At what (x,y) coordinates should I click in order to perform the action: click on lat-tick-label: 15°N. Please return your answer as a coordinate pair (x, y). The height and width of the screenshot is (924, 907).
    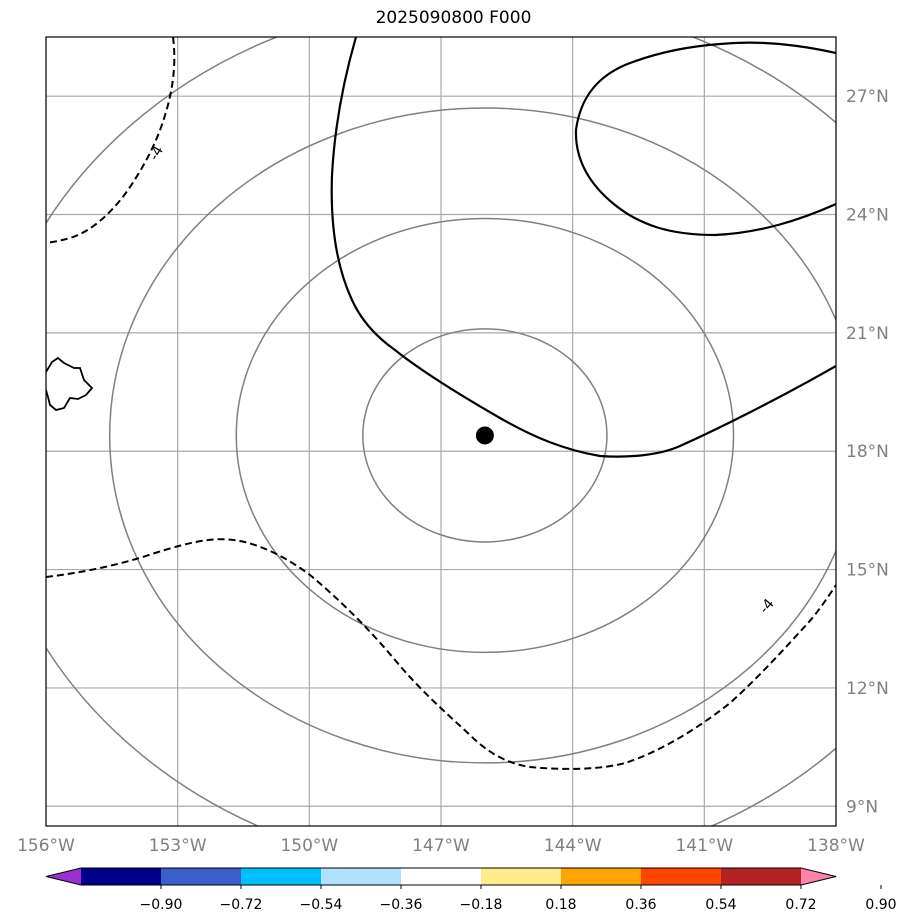
    Looking at the image, I should click on (867, 571).